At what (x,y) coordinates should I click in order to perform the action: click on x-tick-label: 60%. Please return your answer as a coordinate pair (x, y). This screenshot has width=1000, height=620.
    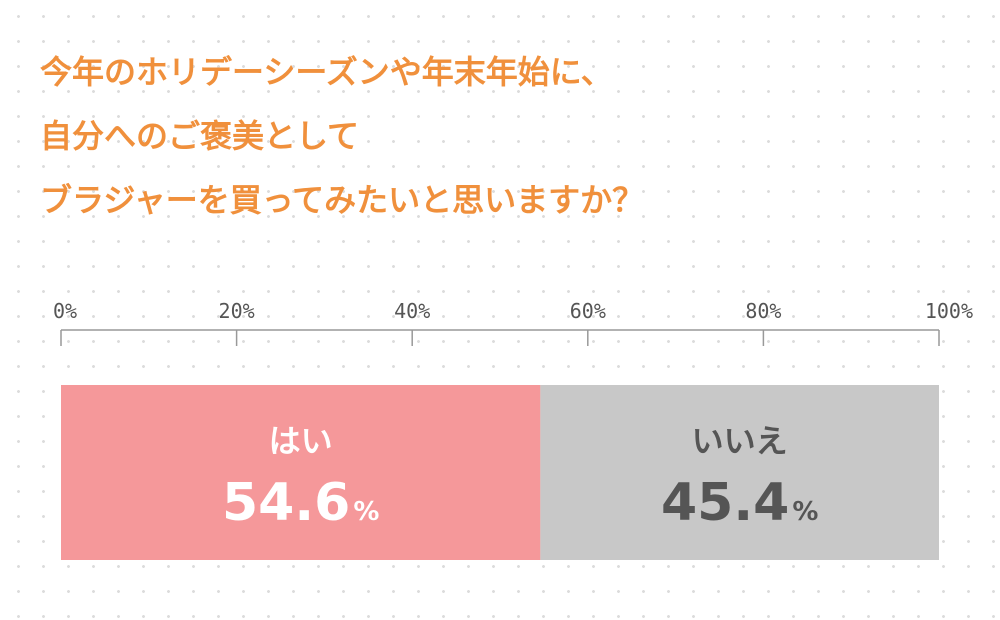
    Looking at the image, I should click on (588, 311).